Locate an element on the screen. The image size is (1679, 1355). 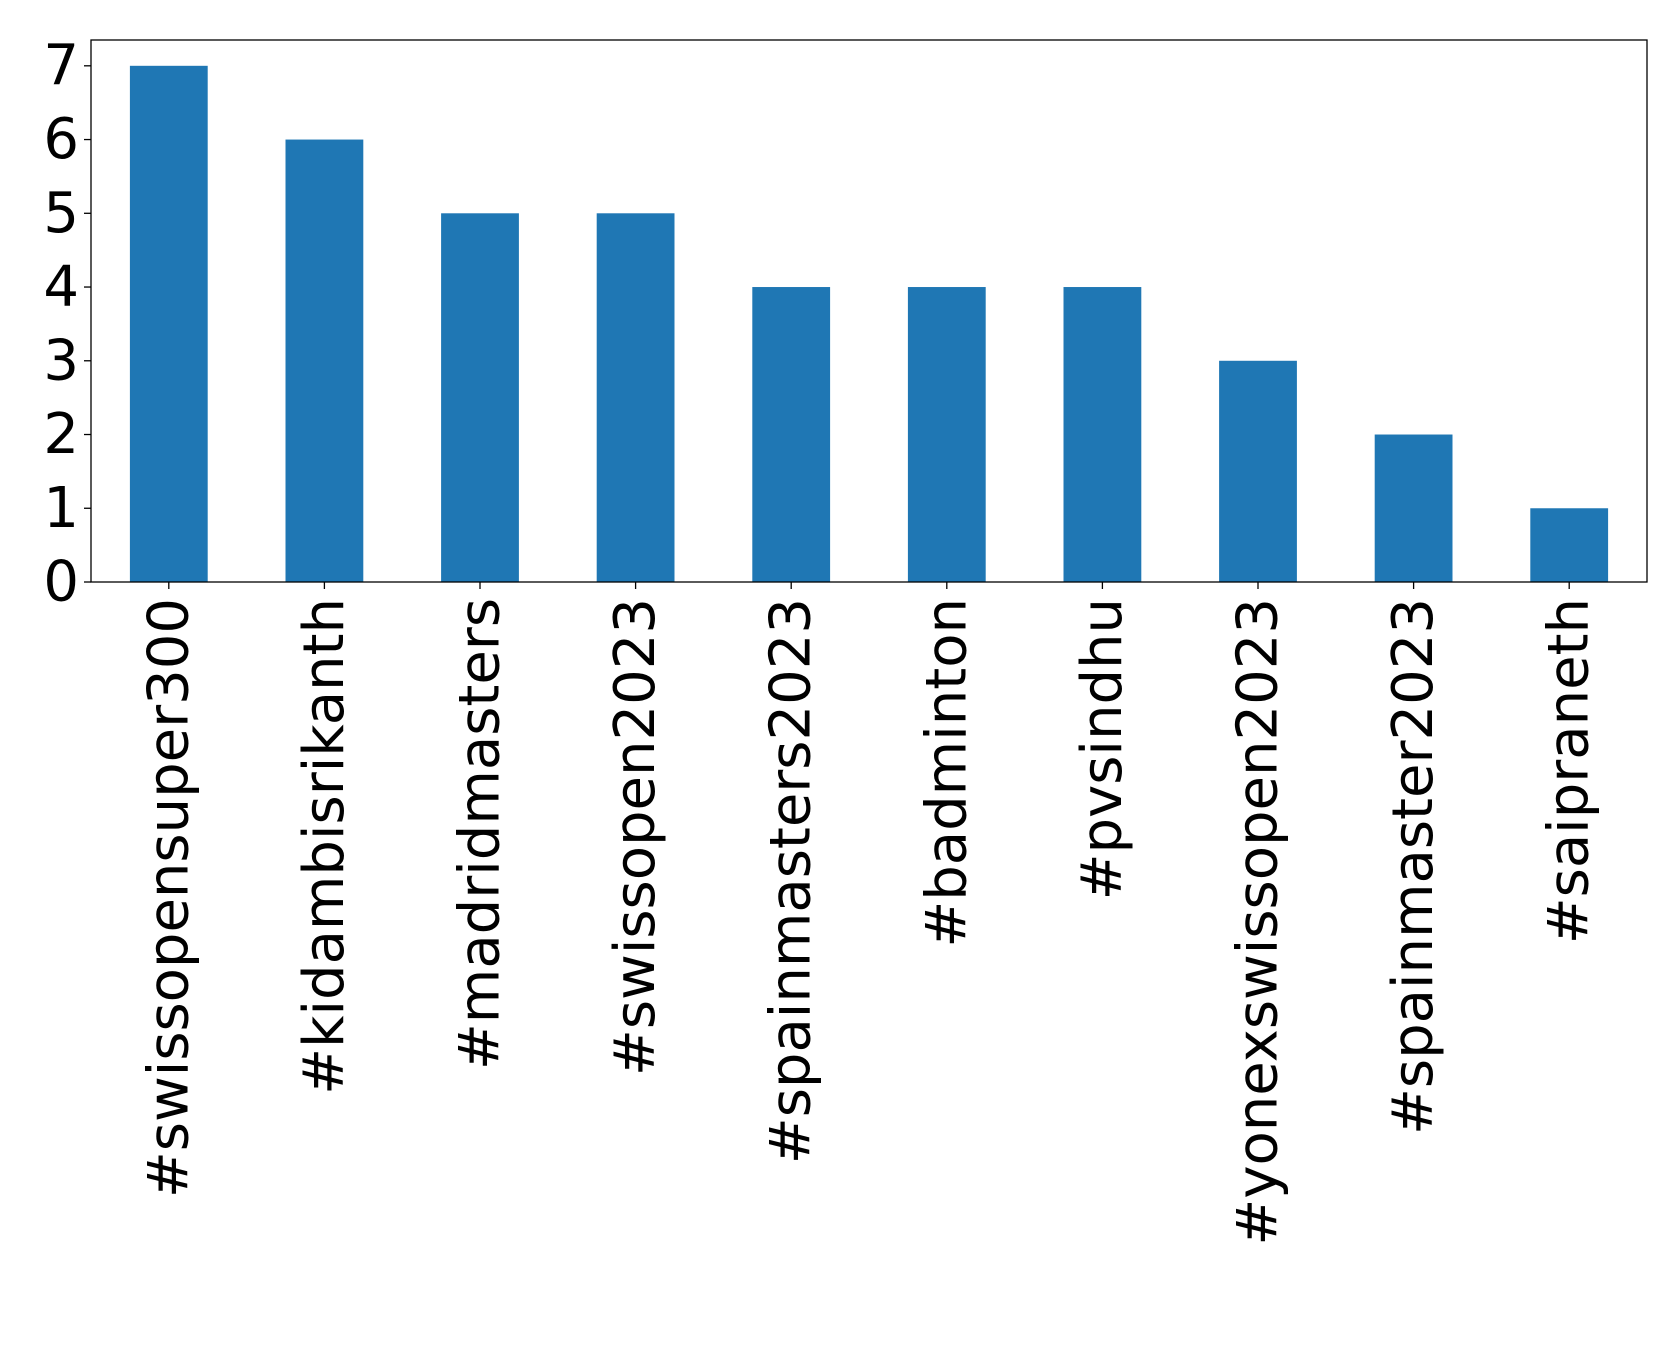
x-tick-label: #pvsindhu is located at coordinates (1102, 749).